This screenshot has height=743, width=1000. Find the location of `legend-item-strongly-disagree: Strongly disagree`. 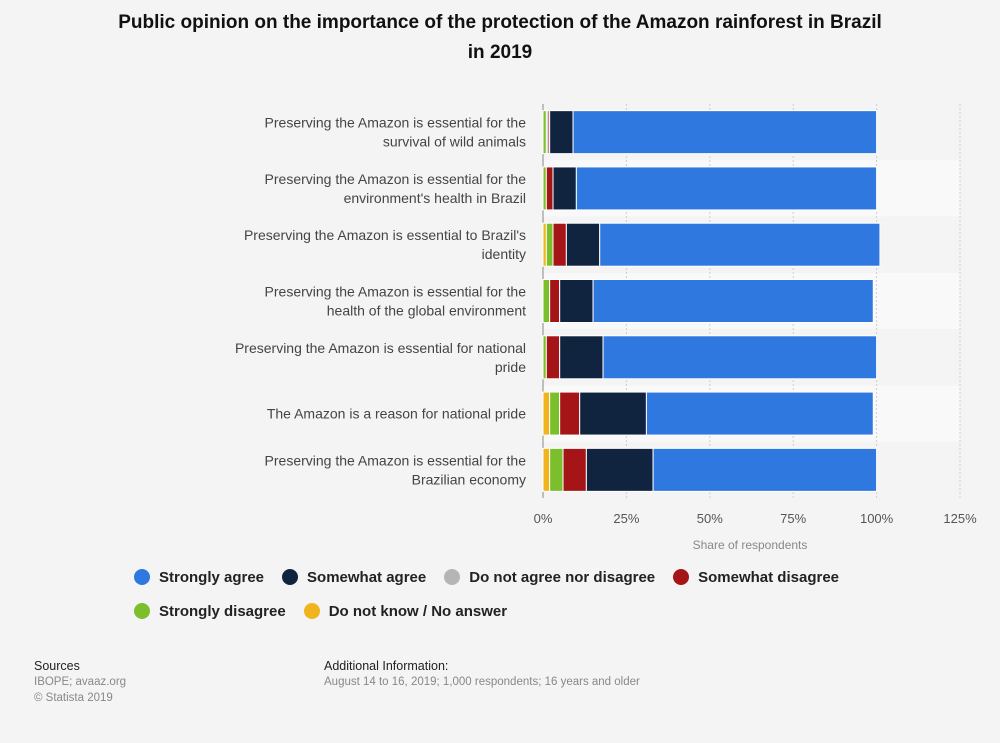

legend-item-strongly-disagree: Strongly disagree is located at coordinates (210, 611).